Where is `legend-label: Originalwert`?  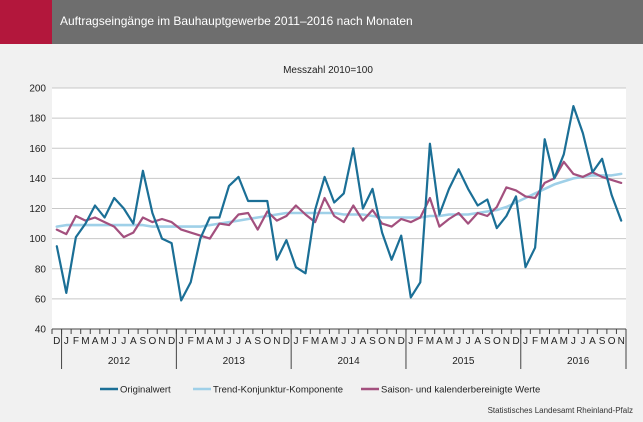 legend-label: Originalwert is located at coordinates (145, 390).